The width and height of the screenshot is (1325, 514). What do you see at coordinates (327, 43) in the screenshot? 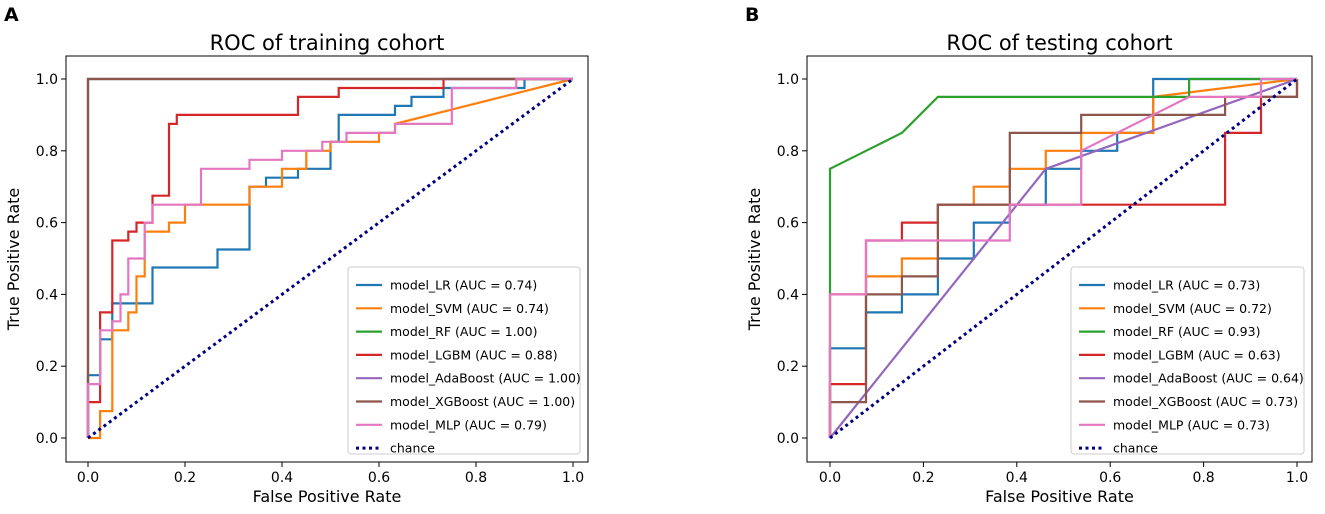
I see `chart-title: ROC of training cohort` at bounding box center [327, 43].